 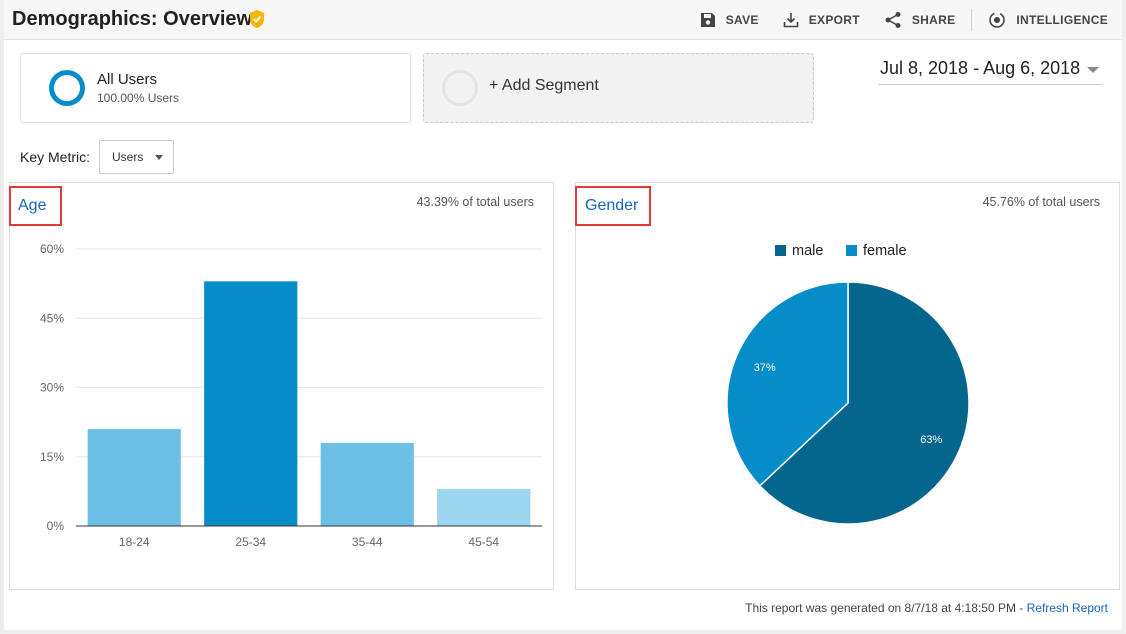 I want to click on x-tick-label: 25-34, so click(x=250, y=542).